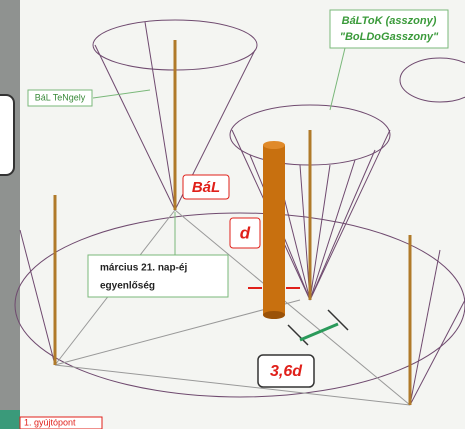  Describe the element at coordinates (89, 98) in the screenshot. I see `axis-label: BáL TeNgely` at that location.